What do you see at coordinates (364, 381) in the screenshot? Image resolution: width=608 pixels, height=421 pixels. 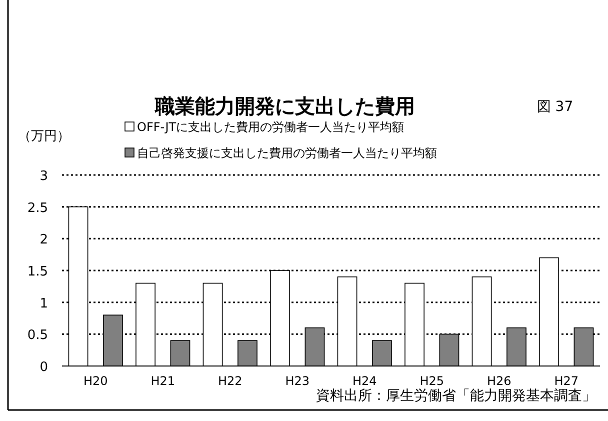 I see `x-tick-label: H24` at bounding box center [364, 381].